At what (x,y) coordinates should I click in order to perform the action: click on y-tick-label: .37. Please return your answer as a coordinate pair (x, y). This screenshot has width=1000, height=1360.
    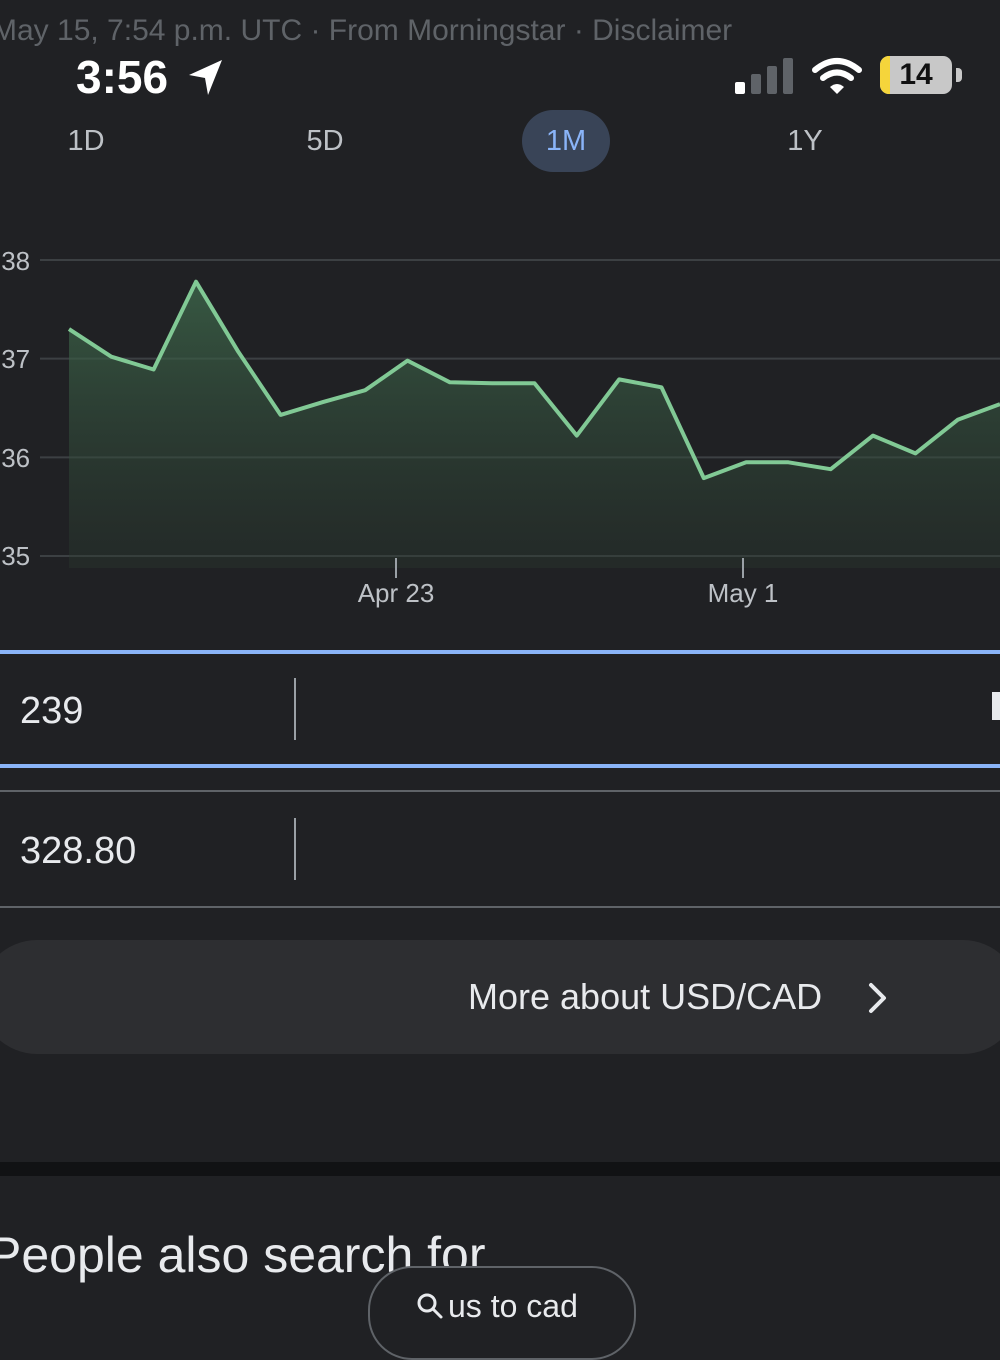
    Looking at the image, I should click on (15, 359).